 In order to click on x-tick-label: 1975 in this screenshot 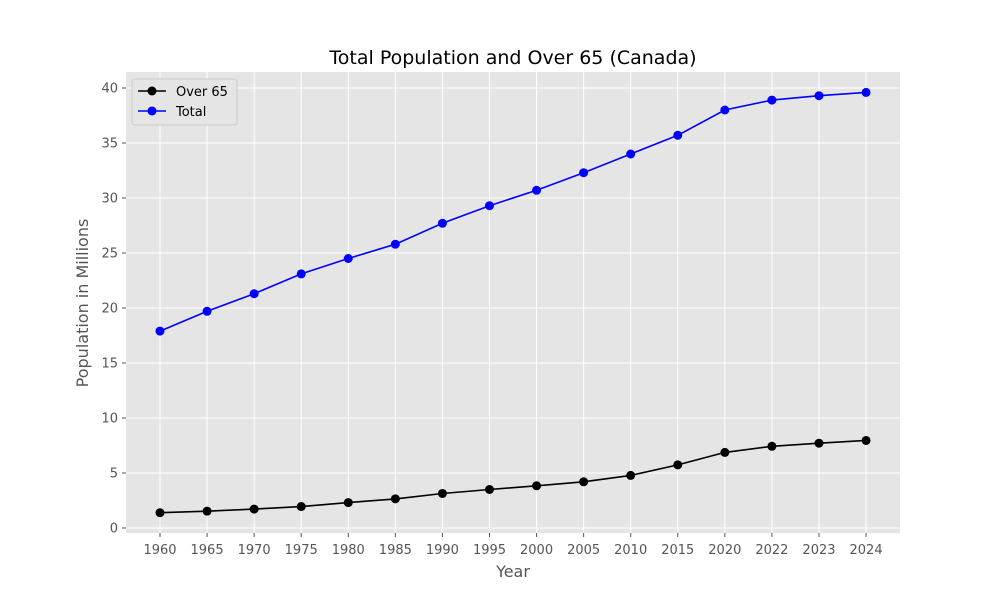, I will do `click(301, 550)`.